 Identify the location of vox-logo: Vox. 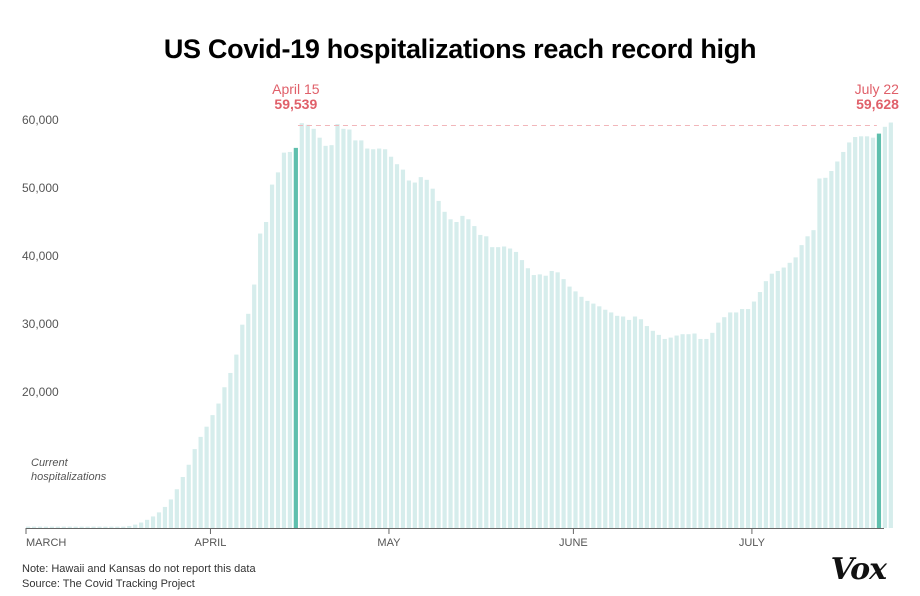
(858, 569).